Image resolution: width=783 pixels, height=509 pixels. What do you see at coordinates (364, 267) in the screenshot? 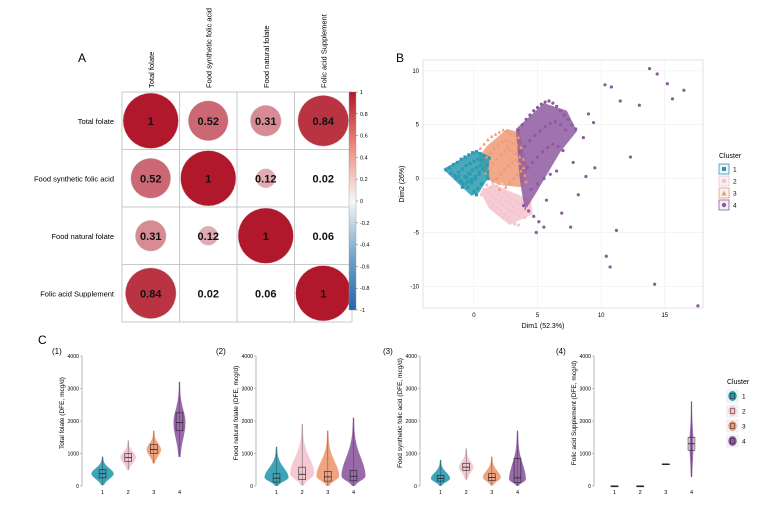
I see `colorbar-tick-label: -0.6` at bounding box center [364, 267].